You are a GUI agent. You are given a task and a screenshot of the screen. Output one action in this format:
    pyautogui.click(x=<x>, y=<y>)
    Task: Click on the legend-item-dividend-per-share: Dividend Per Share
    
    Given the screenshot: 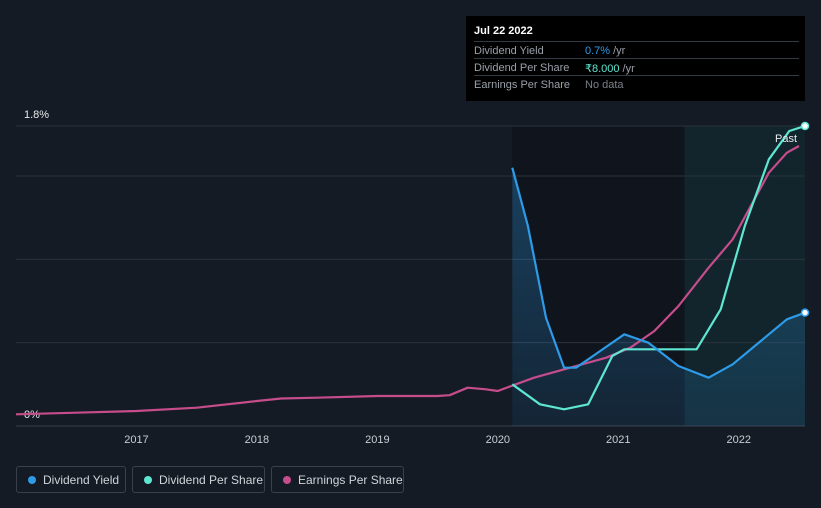 What is the action you would take?
    pyautogui.click(x=198, y=479)
    